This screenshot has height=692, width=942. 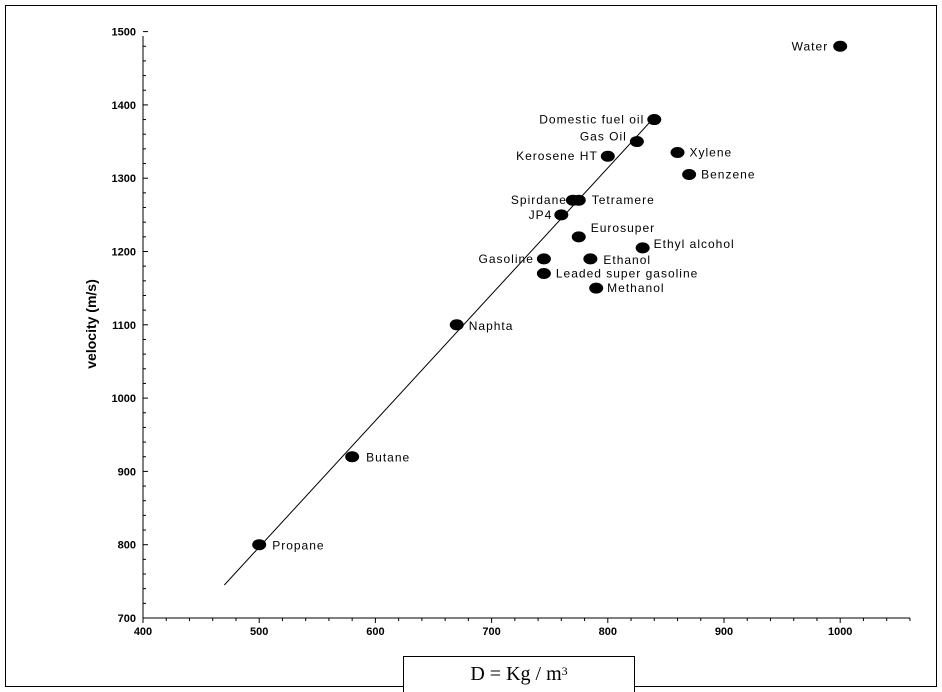 I want to click on point-label: Ethyl alcohol, so click(x=694, y=244).